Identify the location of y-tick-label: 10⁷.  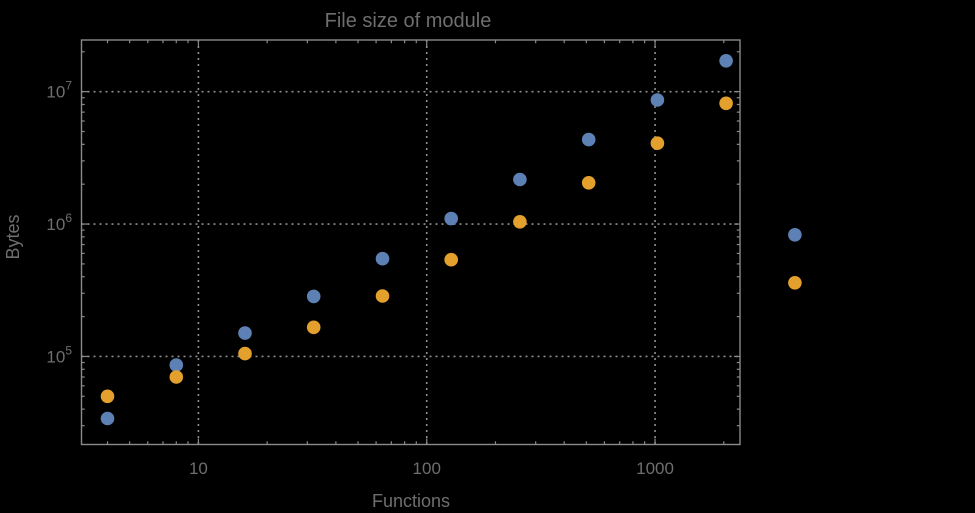
(59, 90).